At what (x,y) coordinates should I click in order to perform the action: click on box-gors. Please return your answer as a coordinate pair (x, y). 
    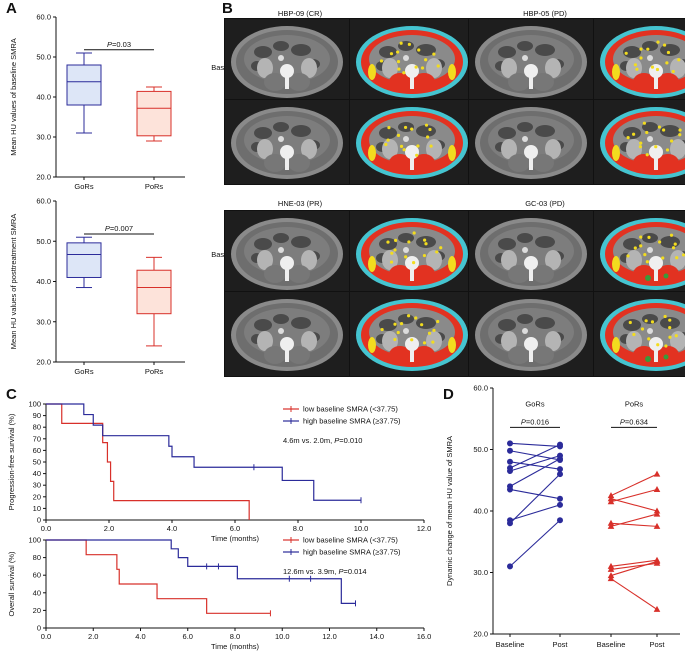
    Looking at the image, I should click on (84, 260).